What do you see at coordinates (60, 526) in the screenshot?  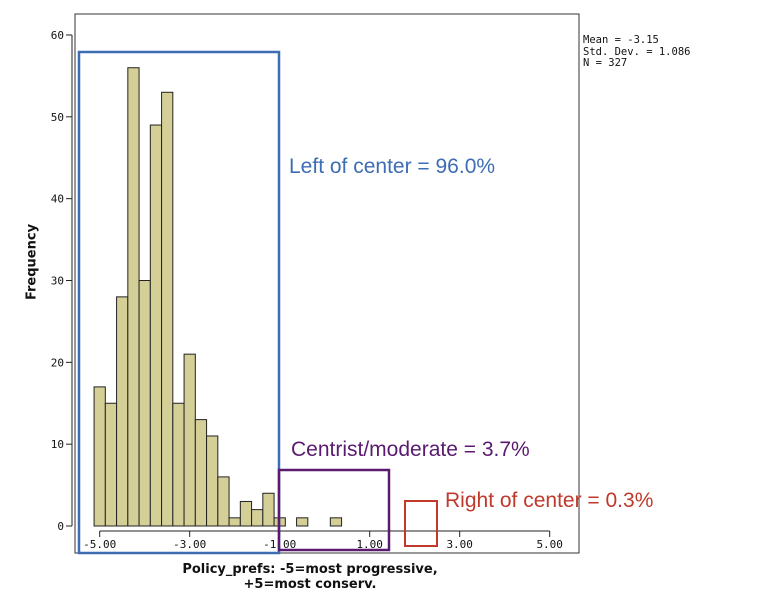 I see `y-tick-label: 0` at bounding box center [60, 526].